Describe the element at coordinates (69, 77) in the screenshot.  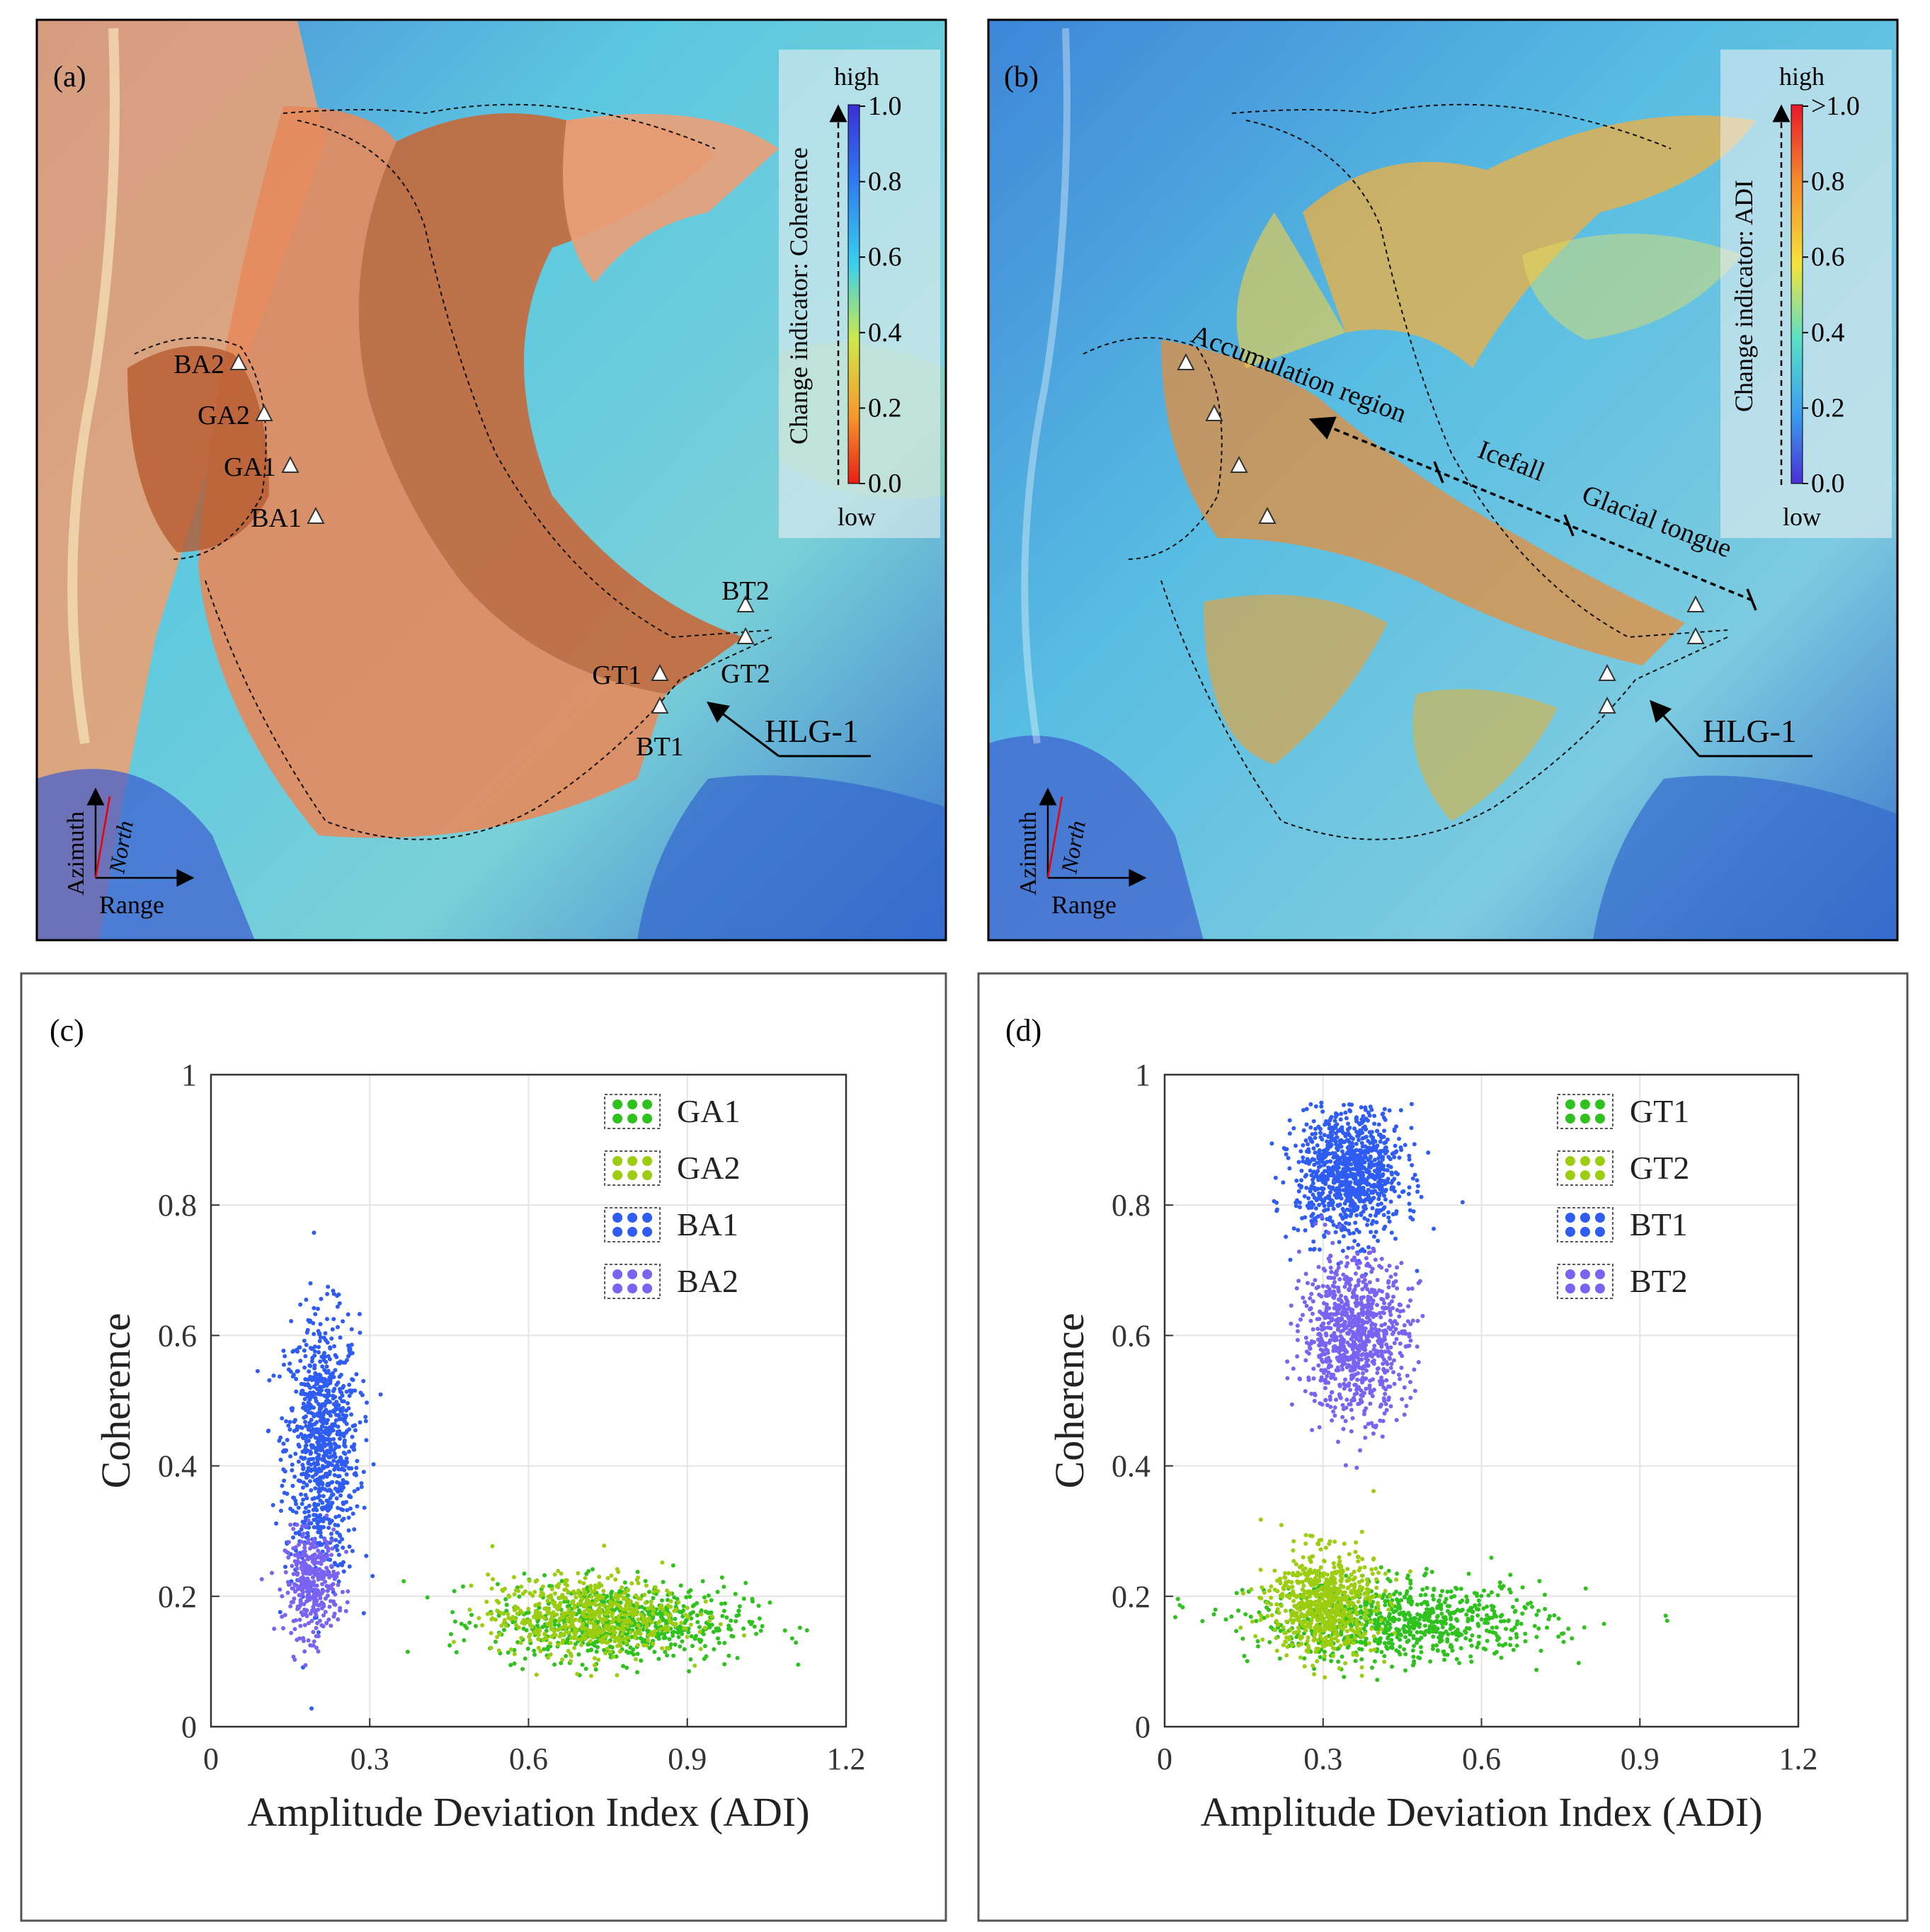
I see `panel-a-label: (a)` at that location.